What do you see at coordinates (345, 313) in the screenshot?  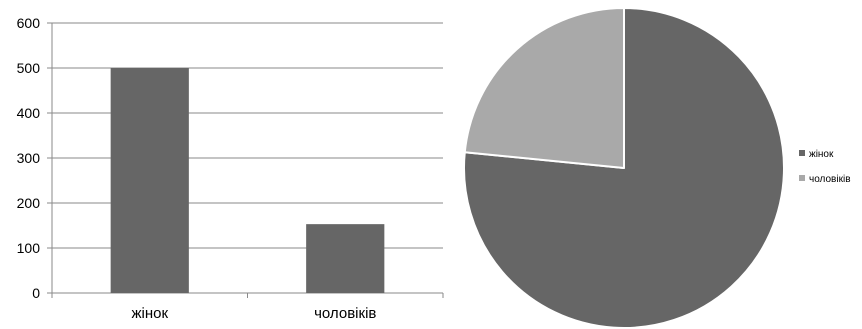 I see `category-label: чоловіків` at bounding box center [345, 313].